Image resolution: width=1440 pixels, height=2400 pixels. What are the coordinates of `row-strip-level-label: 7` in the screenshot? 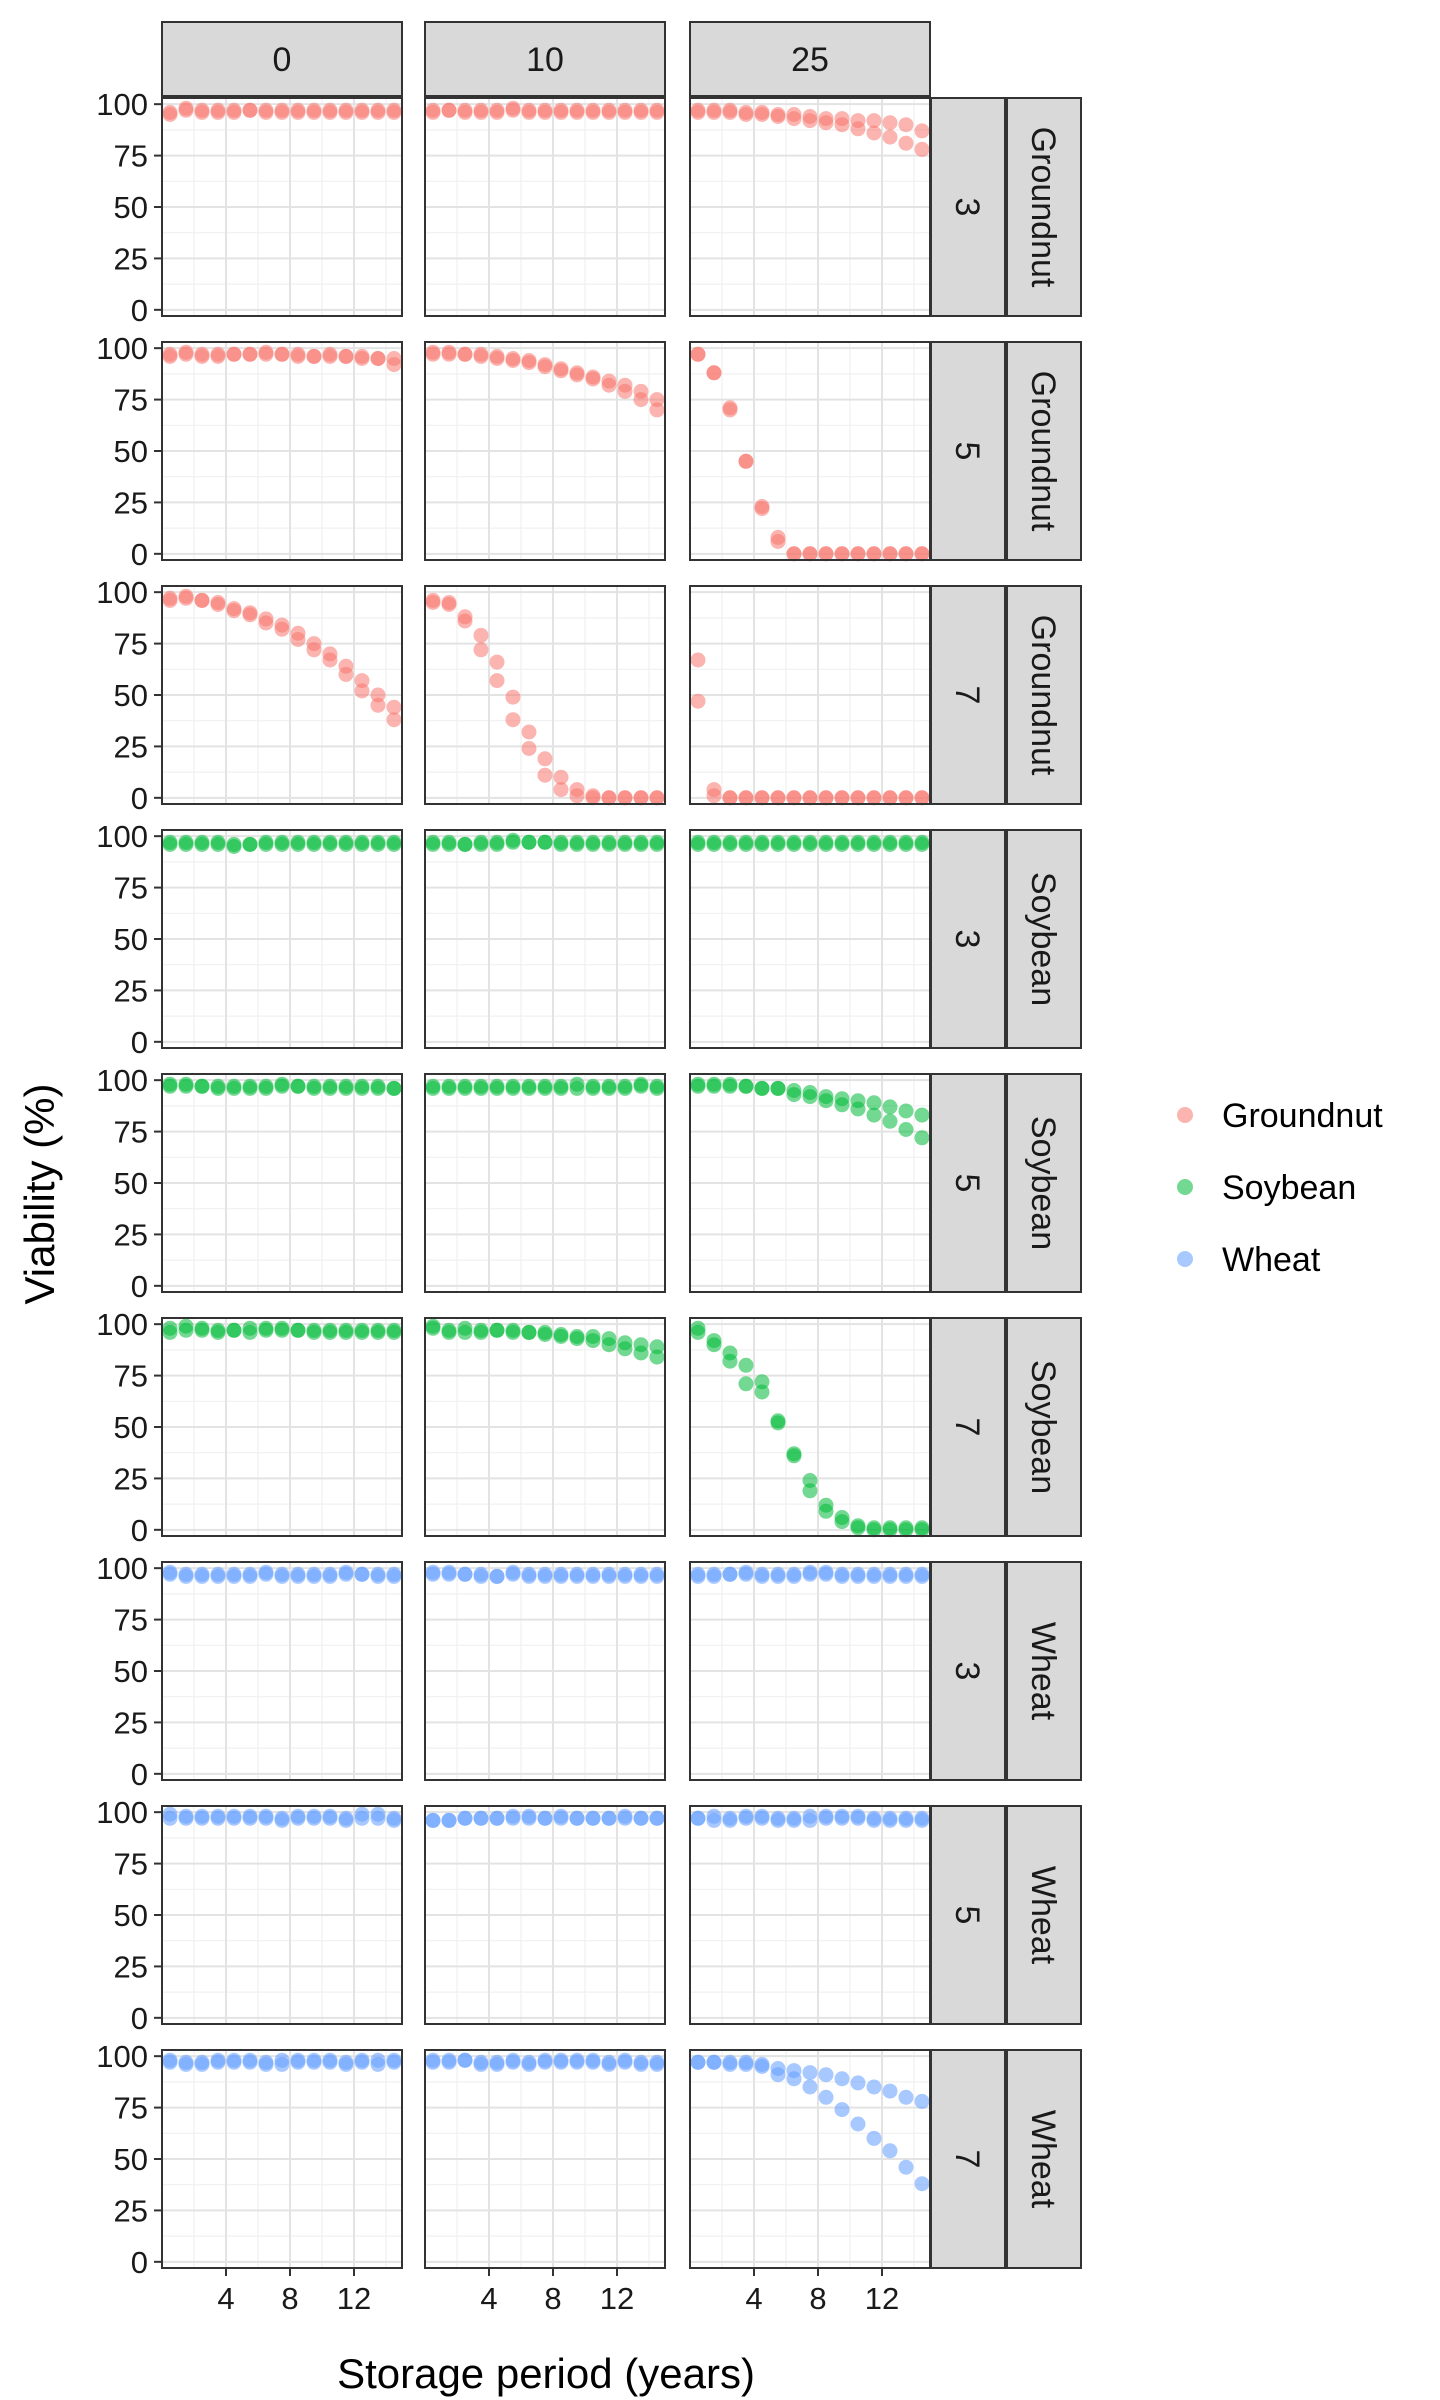 It's located at (967, 2159).